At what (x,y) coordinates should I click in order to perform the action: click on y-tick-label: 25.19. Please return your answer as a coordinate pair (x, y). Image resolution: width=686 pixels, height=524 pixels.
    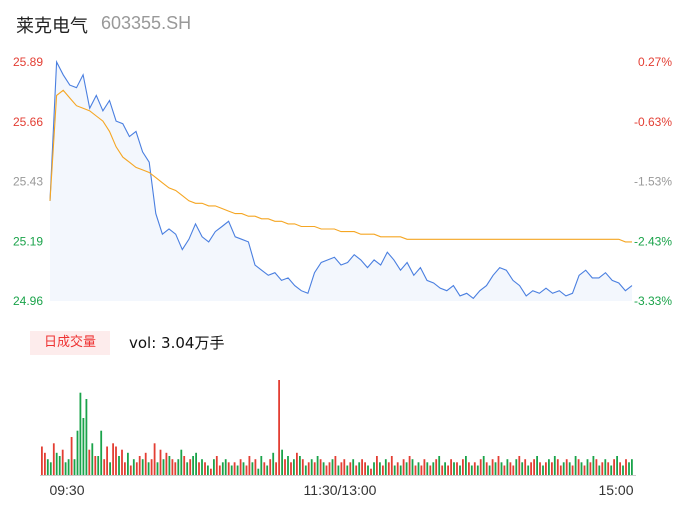
    Looking at the image, I should click on (28, 241).